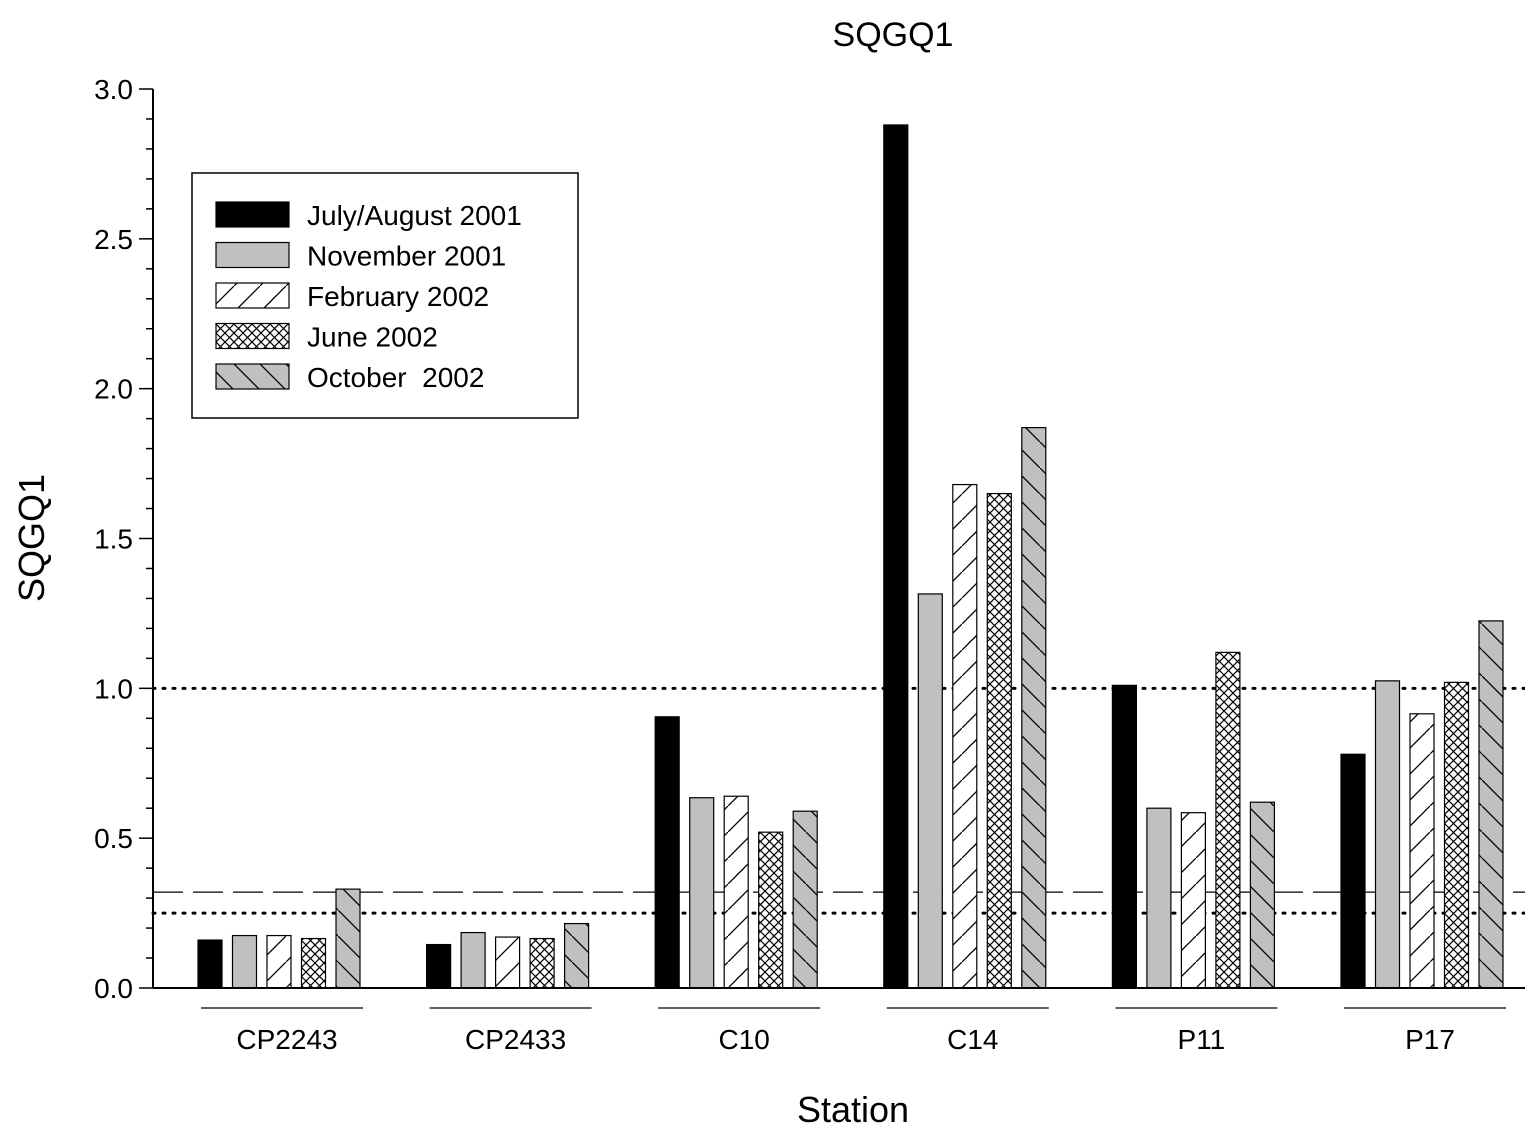  What do you see at coordinates (31, 538) in the screenshot?
I see `y-axis-title: SQGQ1` at bounding box center [31, 538].